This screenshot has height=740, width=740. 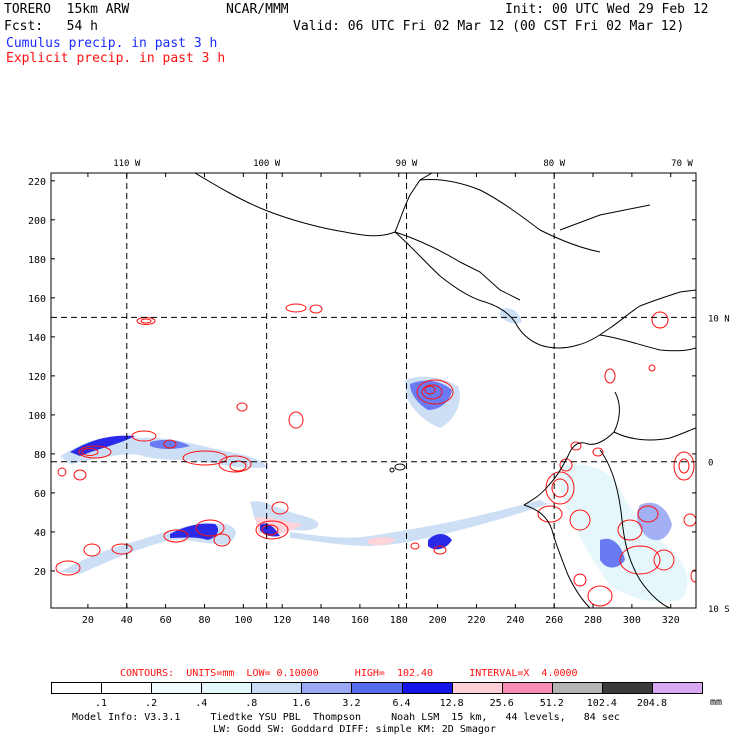 I want to click on colorbar-level-label: 6.4, so click(x=401, y=703).